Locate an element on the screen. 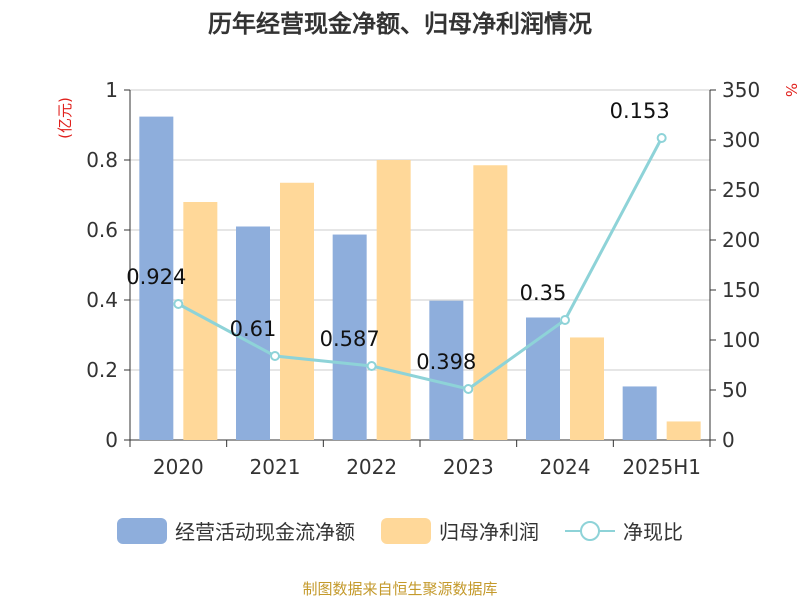  legend-swatch-net-profit is located at coordinates (406, 530).